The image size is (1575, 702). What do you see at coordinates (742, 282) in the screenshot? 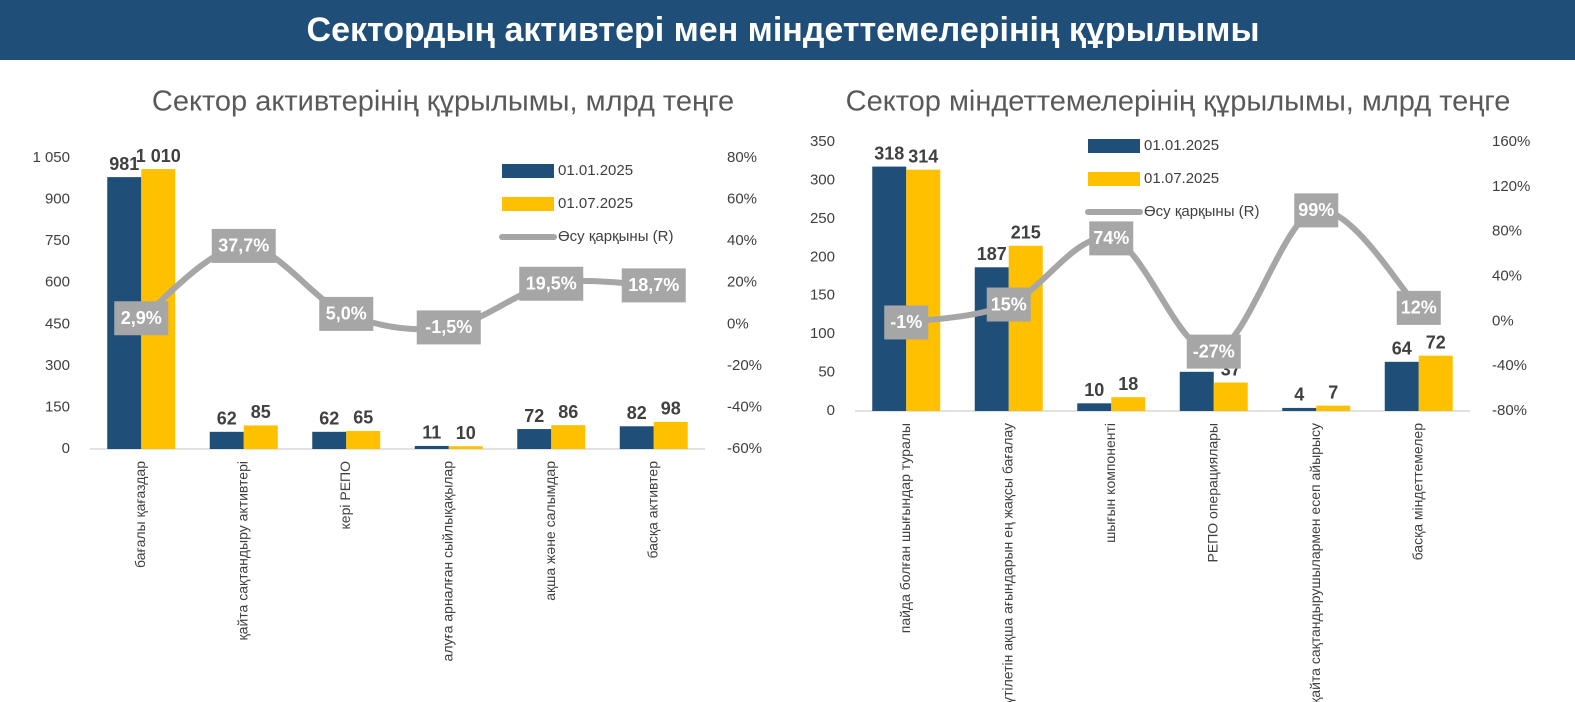
I see `y2-tick-label: 20%` at bounding box center [742, 282].